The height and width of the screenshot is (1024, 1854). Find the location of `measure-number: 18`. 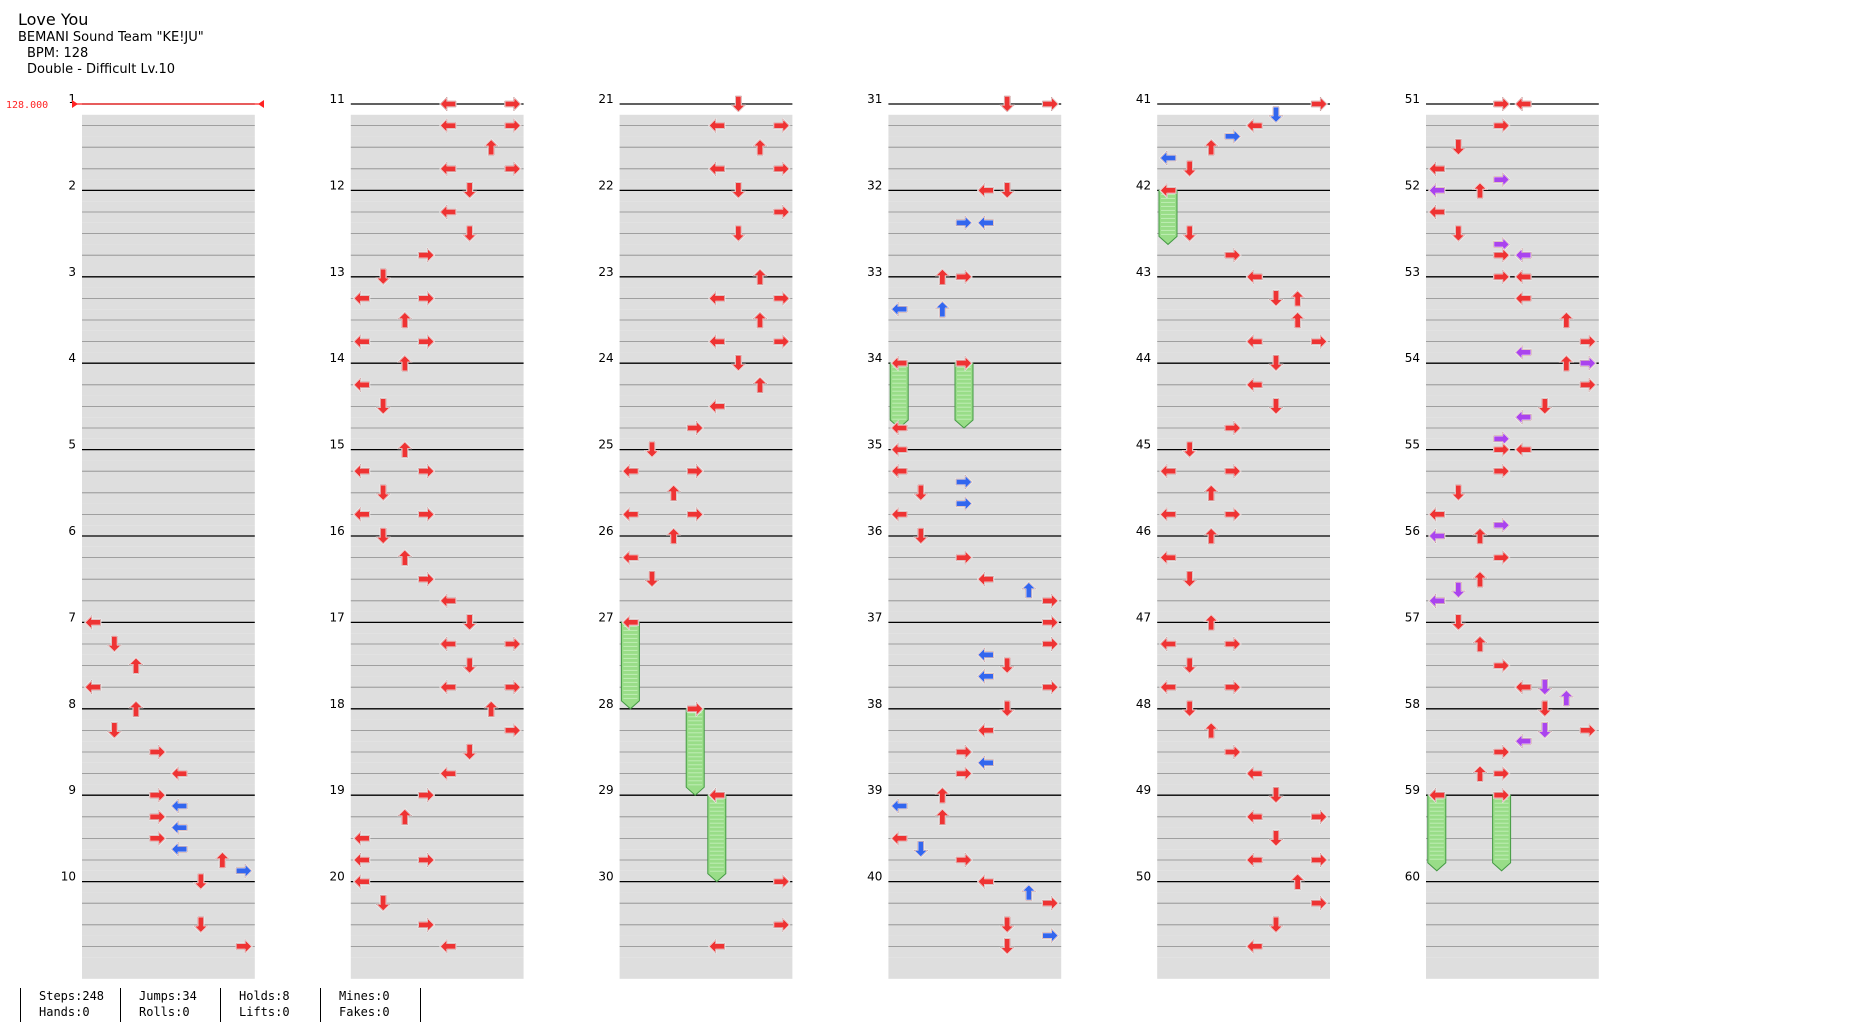

measure-number: 18 is located at coordinates (337, 704).